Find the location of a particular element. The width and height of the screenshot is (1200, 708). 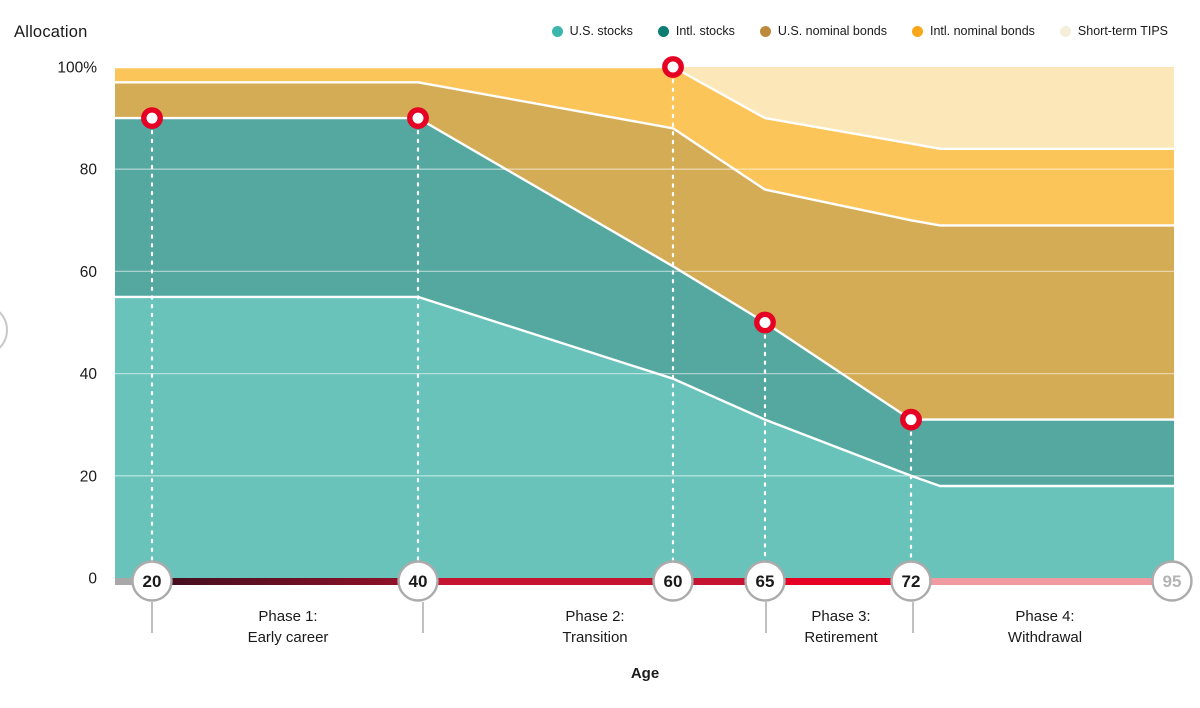

phase-number: Phase 3: is located at coordinates (841, 616).